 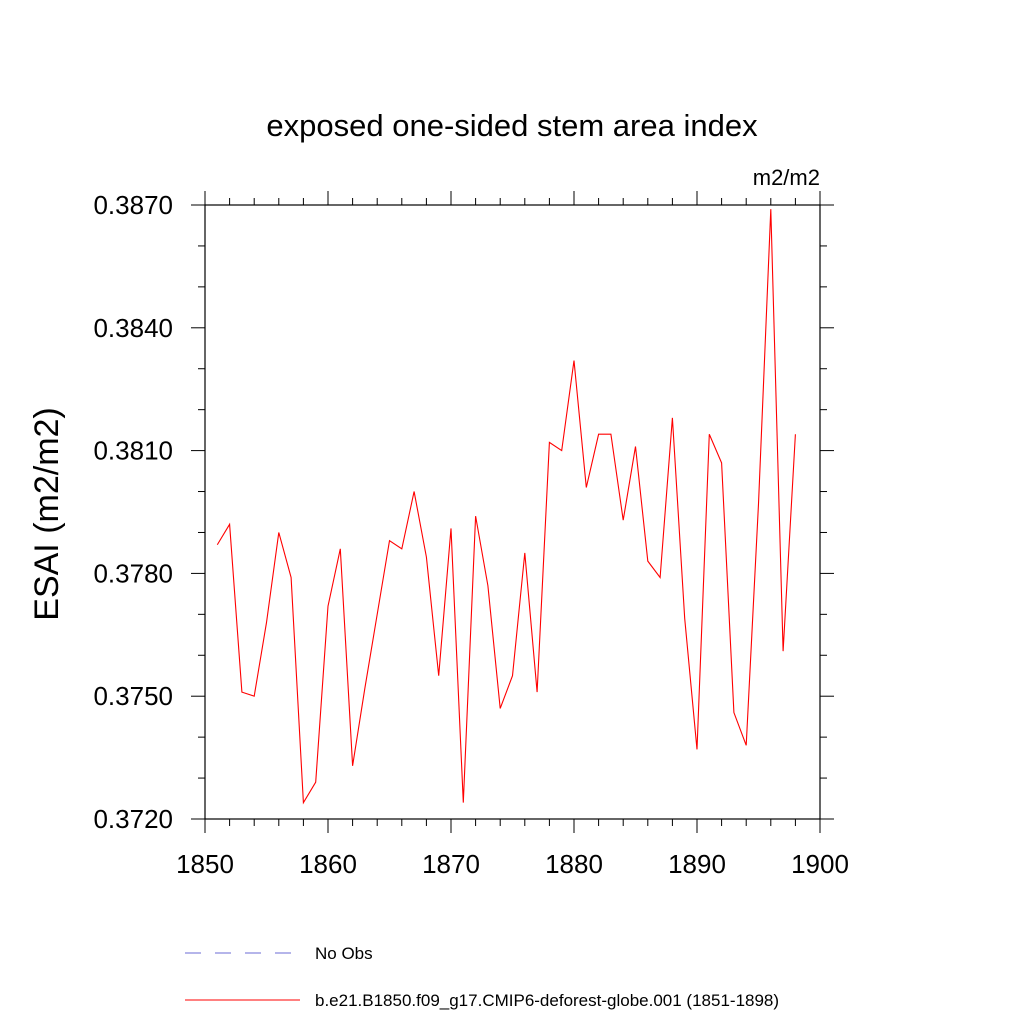 I want to click on x-tick-label: 1870, so click(x=451, y=864).